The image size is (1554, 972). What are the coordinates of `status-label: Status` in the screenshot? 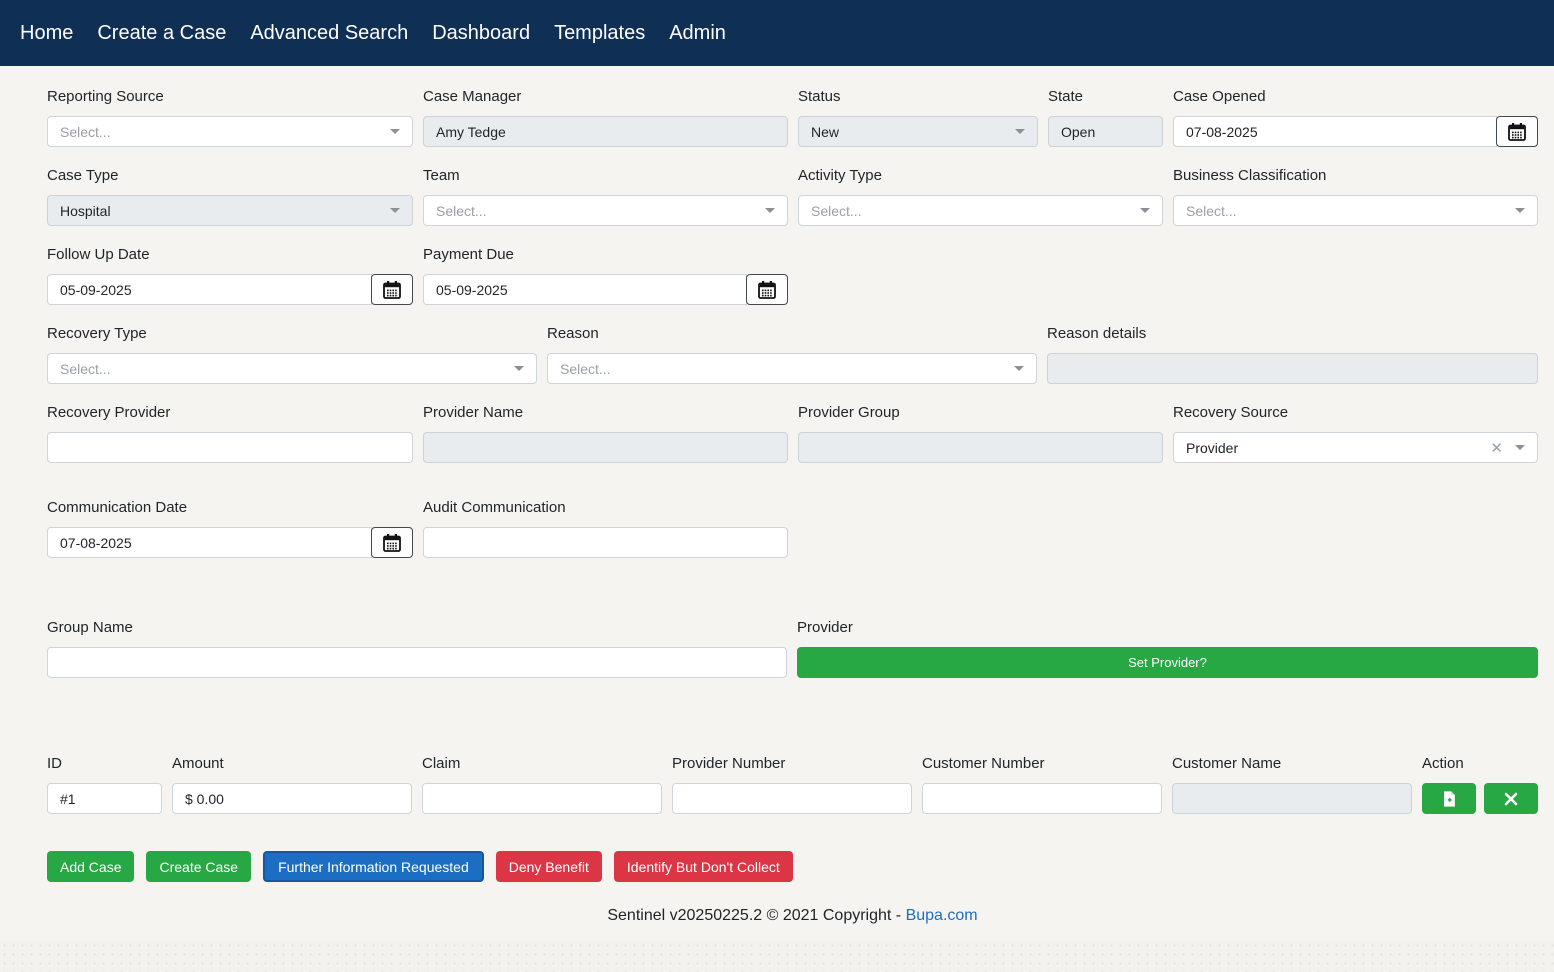 It's located at (819, 96).